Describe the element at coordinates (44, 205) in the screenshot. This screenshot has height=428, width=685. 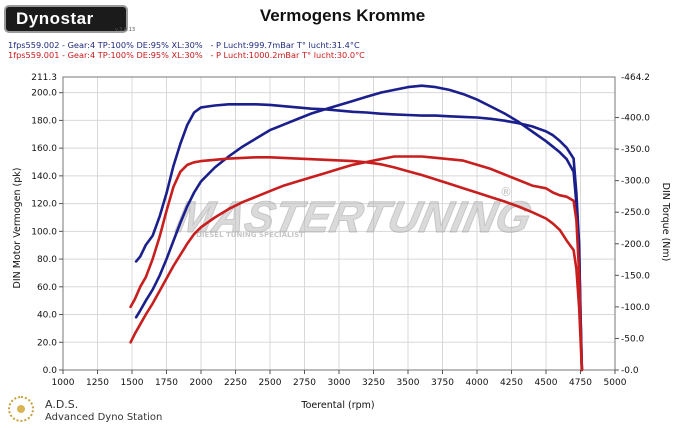
I see `y-tick-label: 120.0` at that location.